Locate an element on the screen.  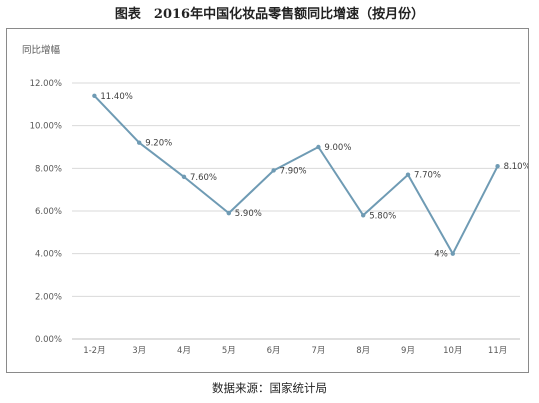
x-tick-label: 11月 is located at coordinates (497, 351).